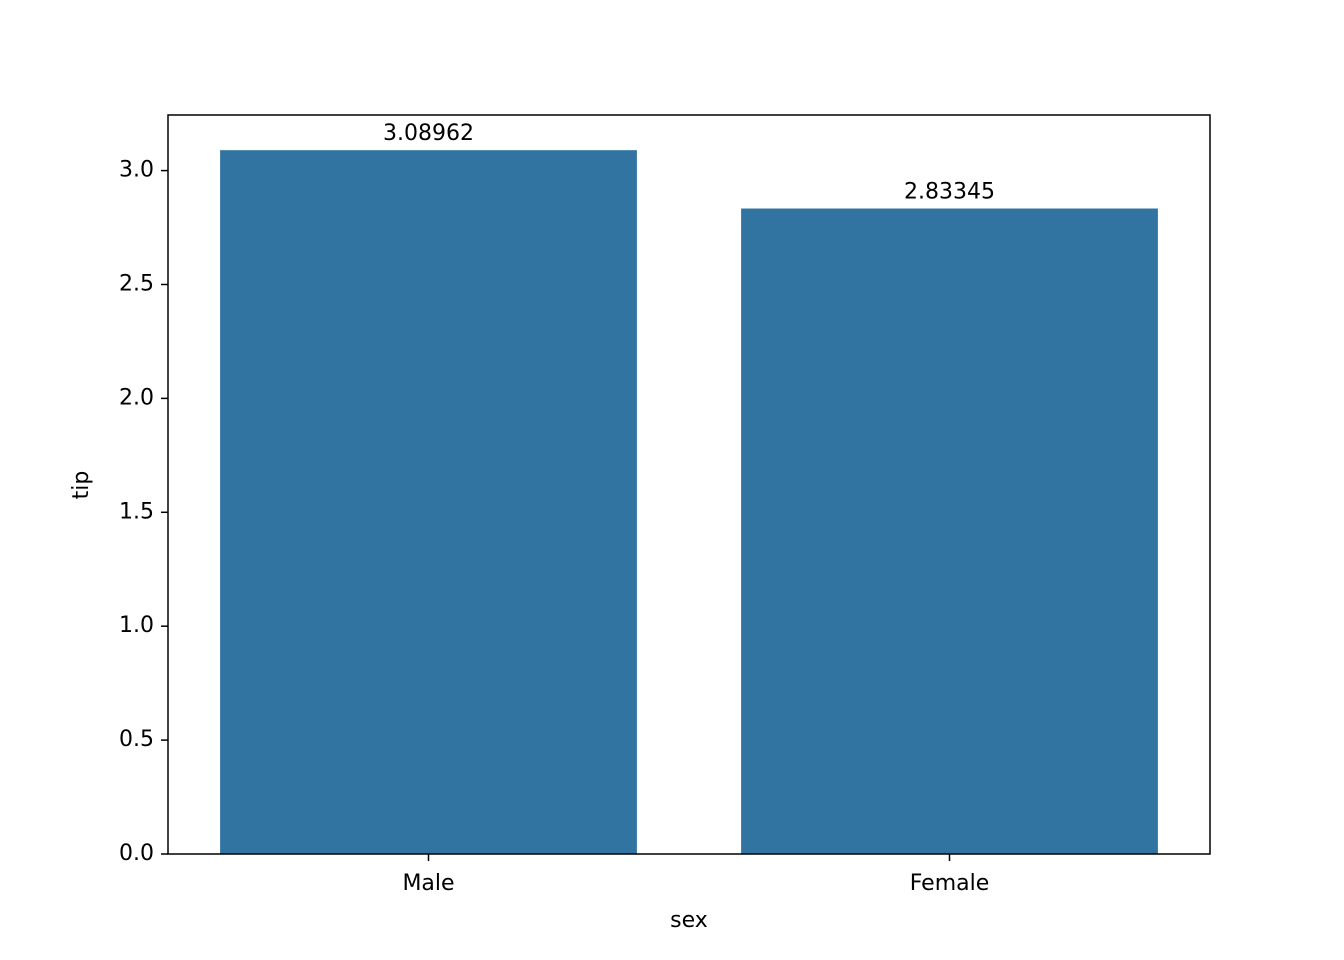  I want to click on x-tick-label: Male, so click(428, 883).